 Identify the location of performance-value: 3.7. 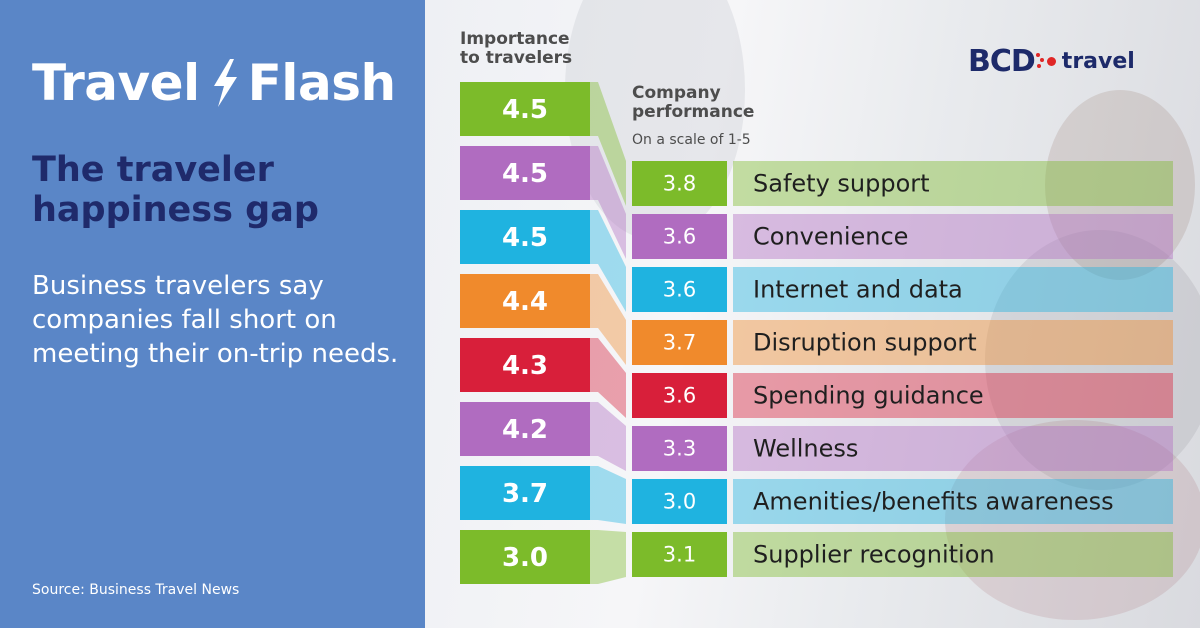
(679, 343).